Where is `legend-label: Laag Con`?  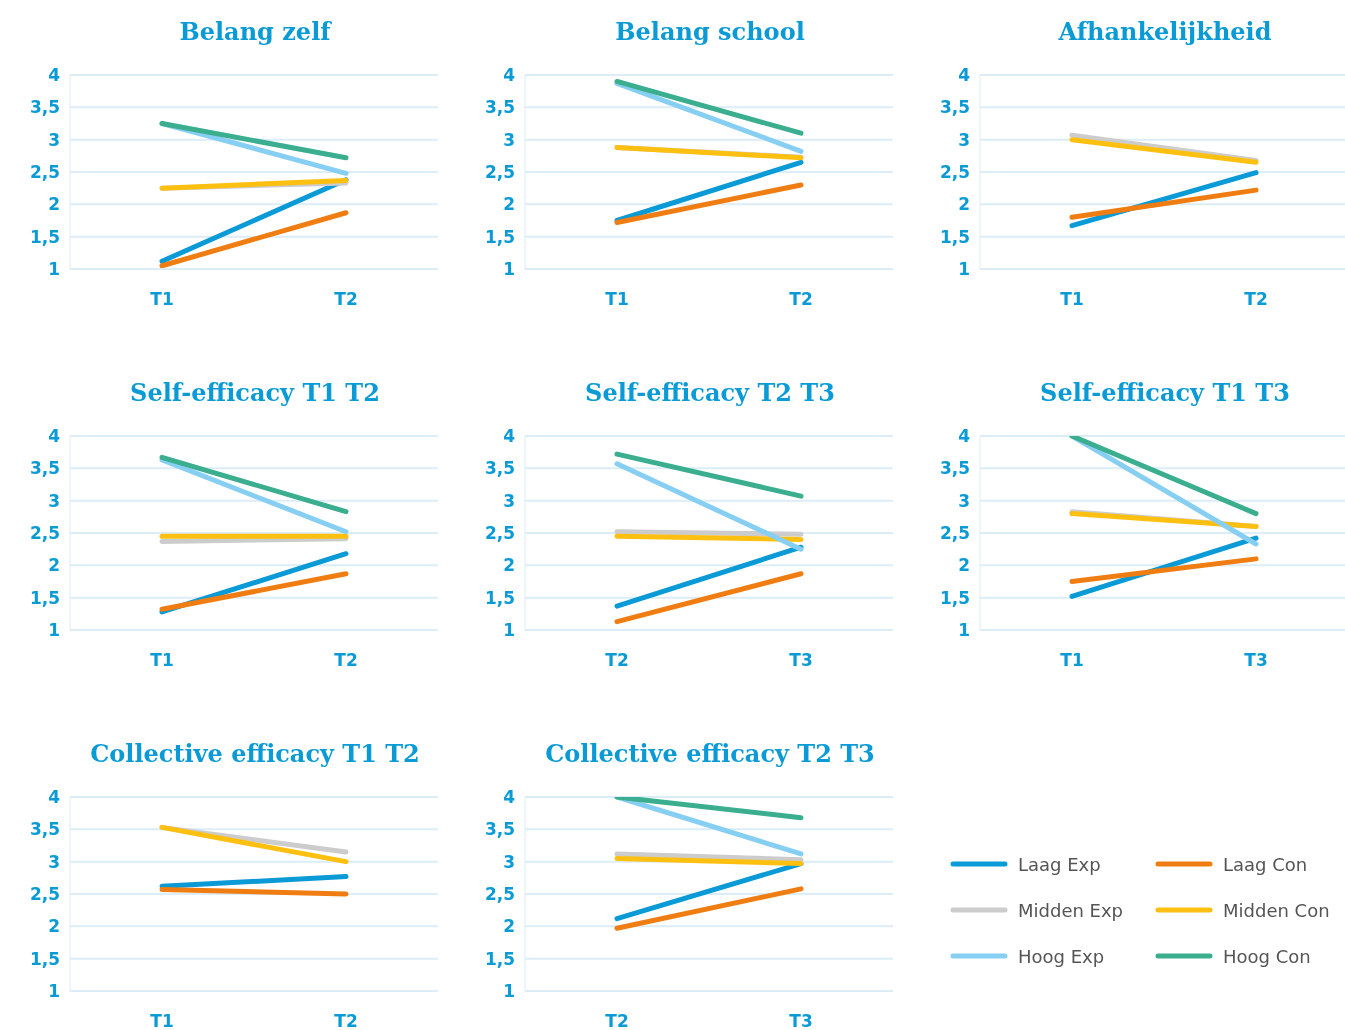 legend-label: Laag Con is located at coordinates (1265, 864).